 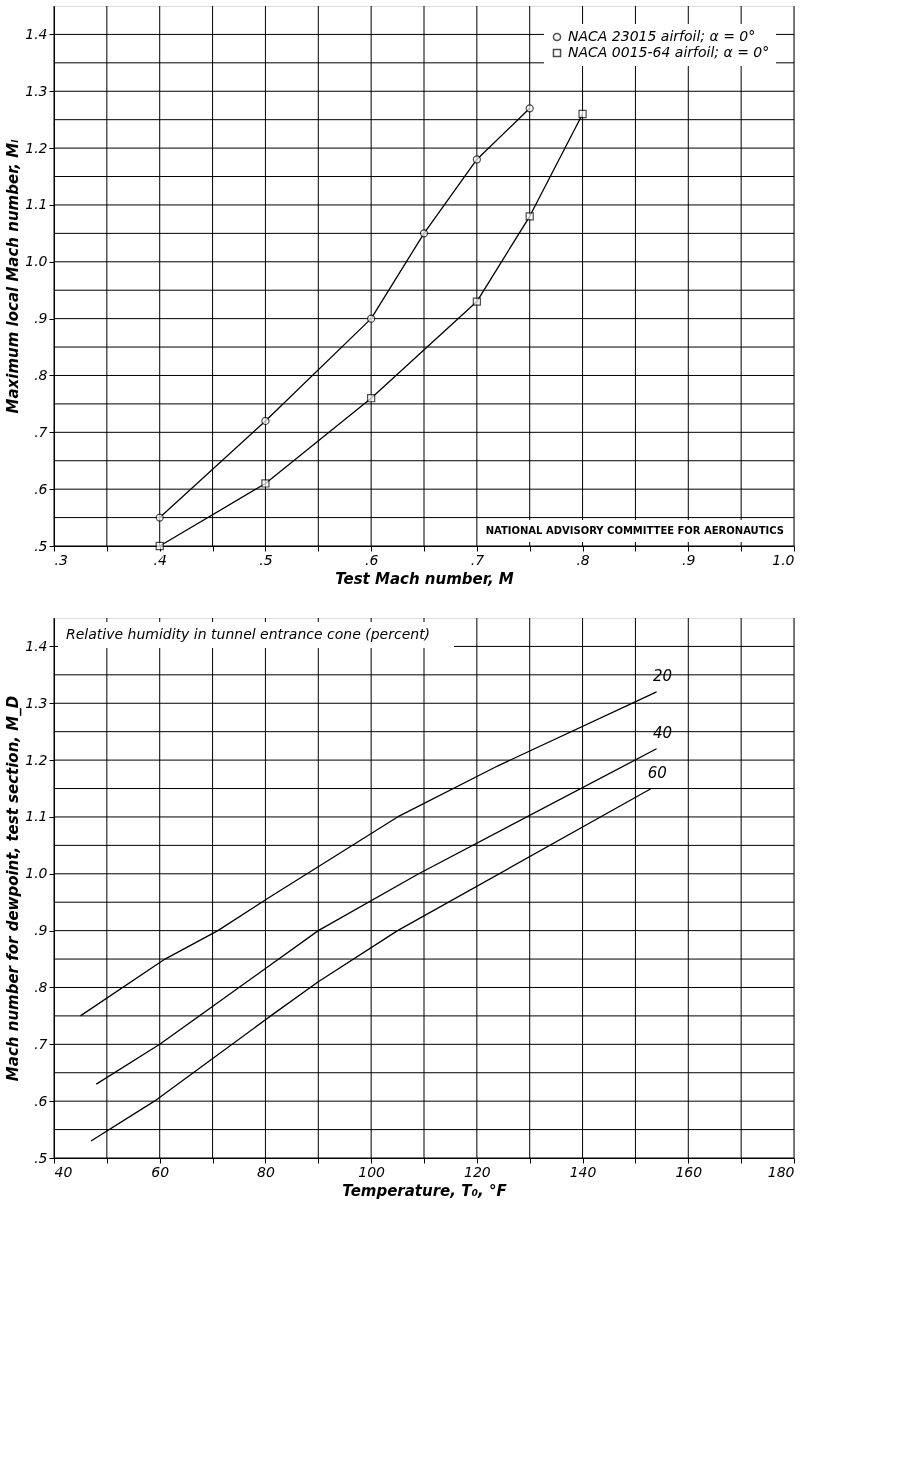 What do you see at coordinates (583, 1171) in the screenshot?
I see `x-tick-label: 140` at bounding box center [583, 1171].